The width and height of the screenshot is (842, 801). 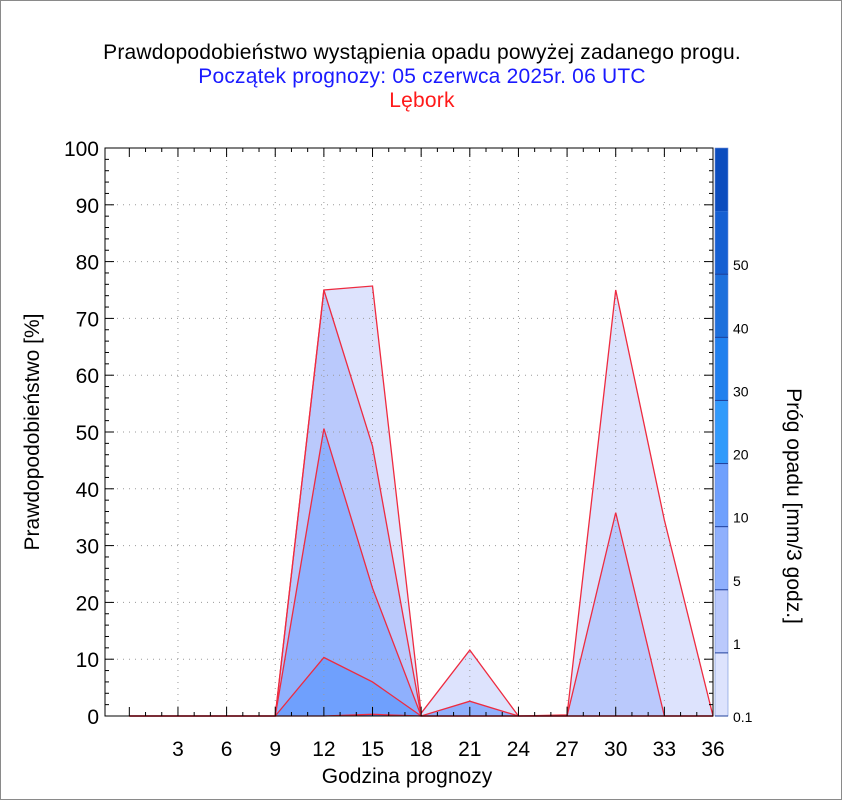 What do you see at coordinates (87, 490) in the screenshot?
I see `y-tick-label-4: 40` at bounding box center [87, 490].